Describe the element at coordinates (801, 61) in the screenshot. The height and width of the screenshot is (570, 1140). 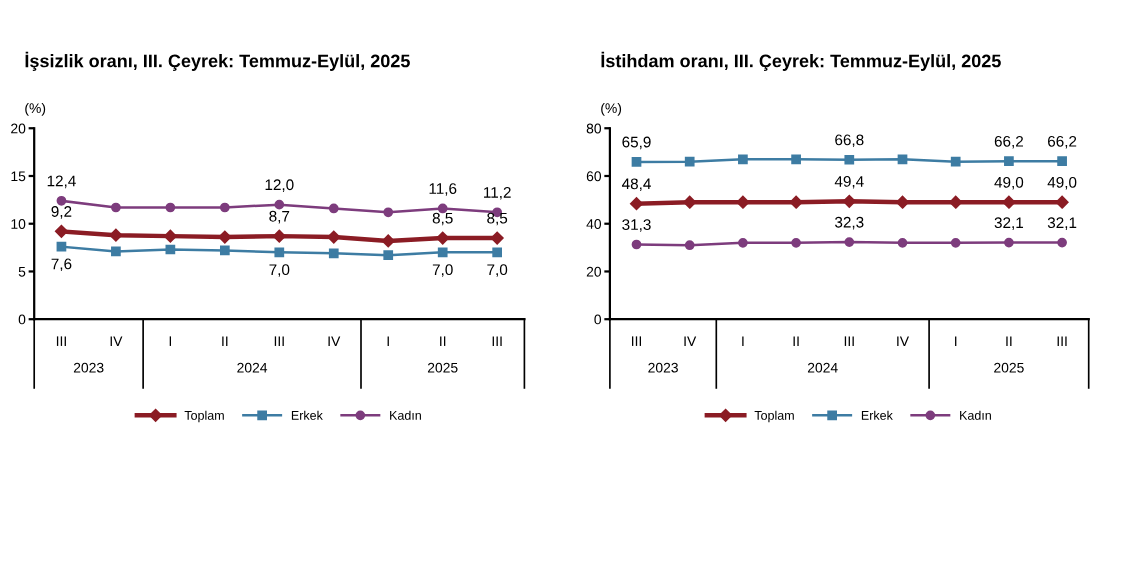
I see `chart-title: İstihdam oranı, III. Çeyrek: Temmuz-Eylül, 2025` at that location.